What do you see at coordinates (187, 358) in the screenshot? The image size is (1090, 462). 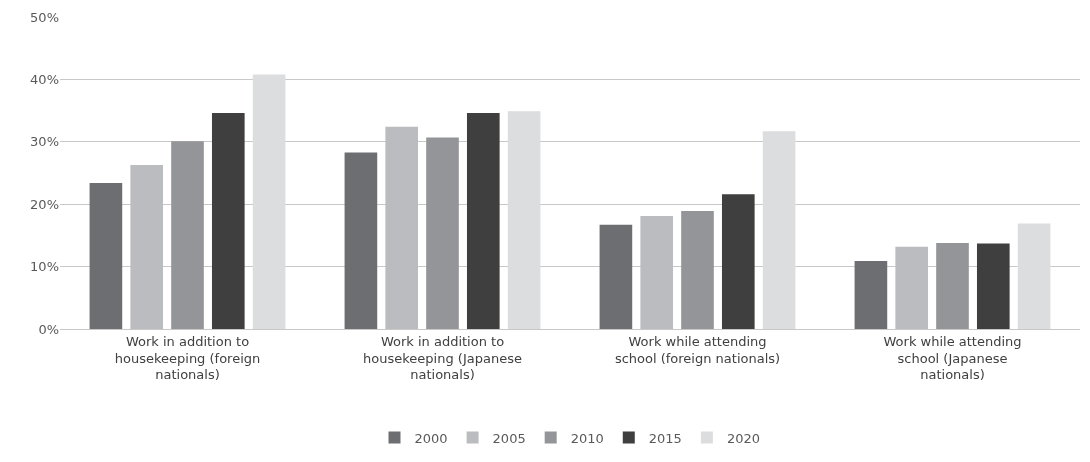 I see `x-tick-label: Work in addition to housekeeping (foreign nationals)` at bounding box center [187, 358].